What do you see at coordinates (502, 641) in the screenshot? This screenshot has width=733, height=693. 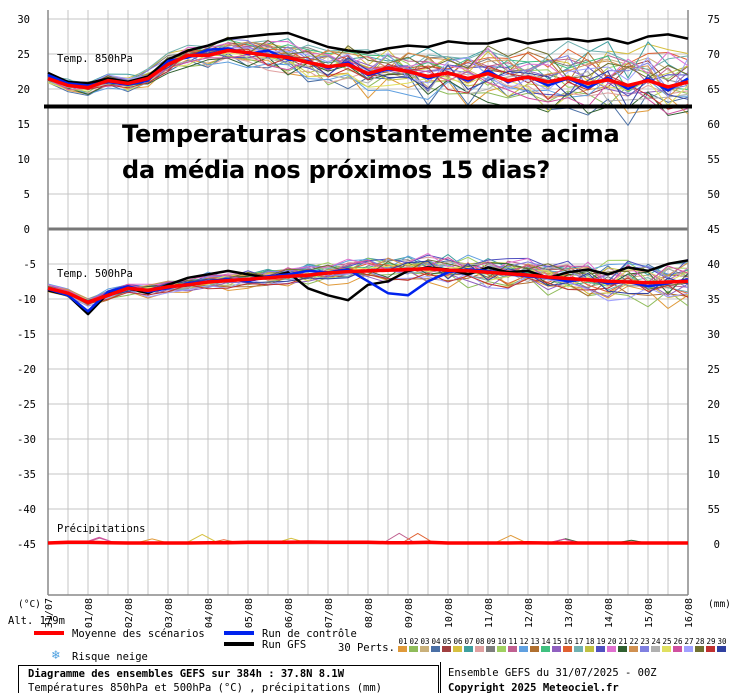 I see `pert-number: 10` at bounding box center [502, 641].